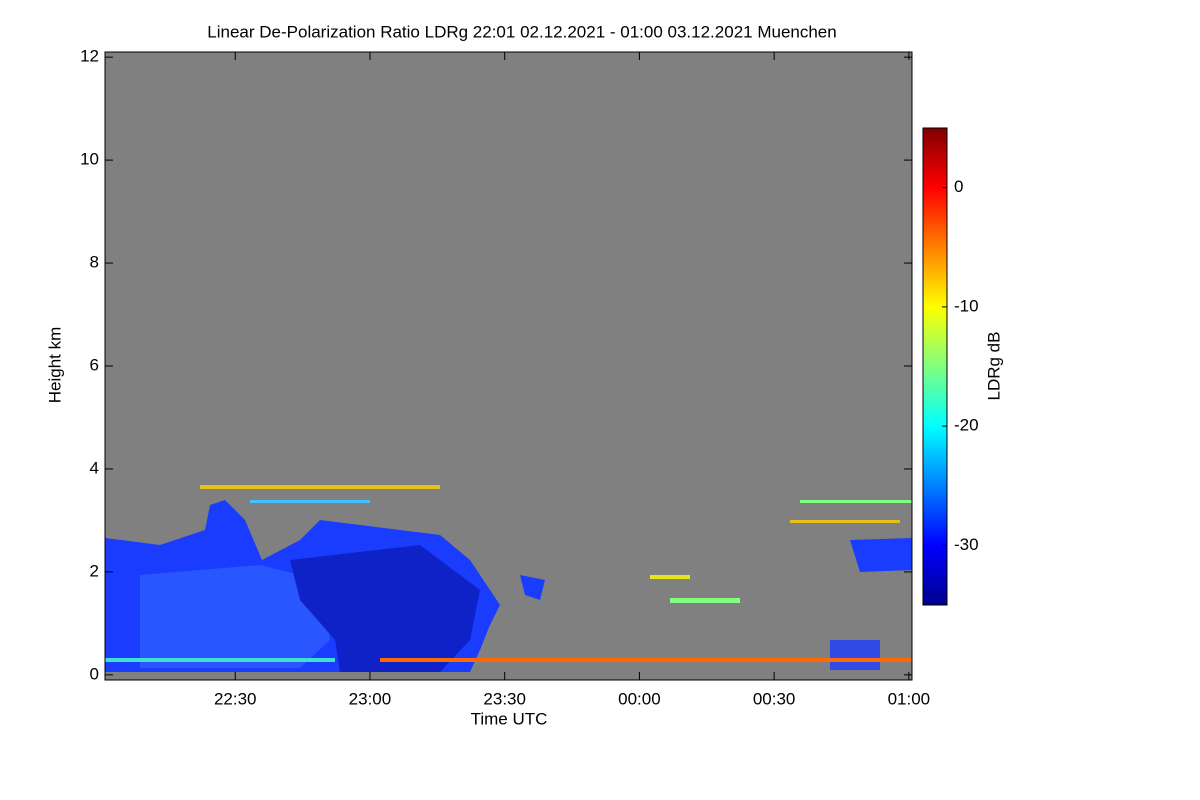 This screenshot has height=800, width=1200. Describe the element at coordinates (774, 698) in the screenshot. I see `x-tick-label: 00:30` at that location.